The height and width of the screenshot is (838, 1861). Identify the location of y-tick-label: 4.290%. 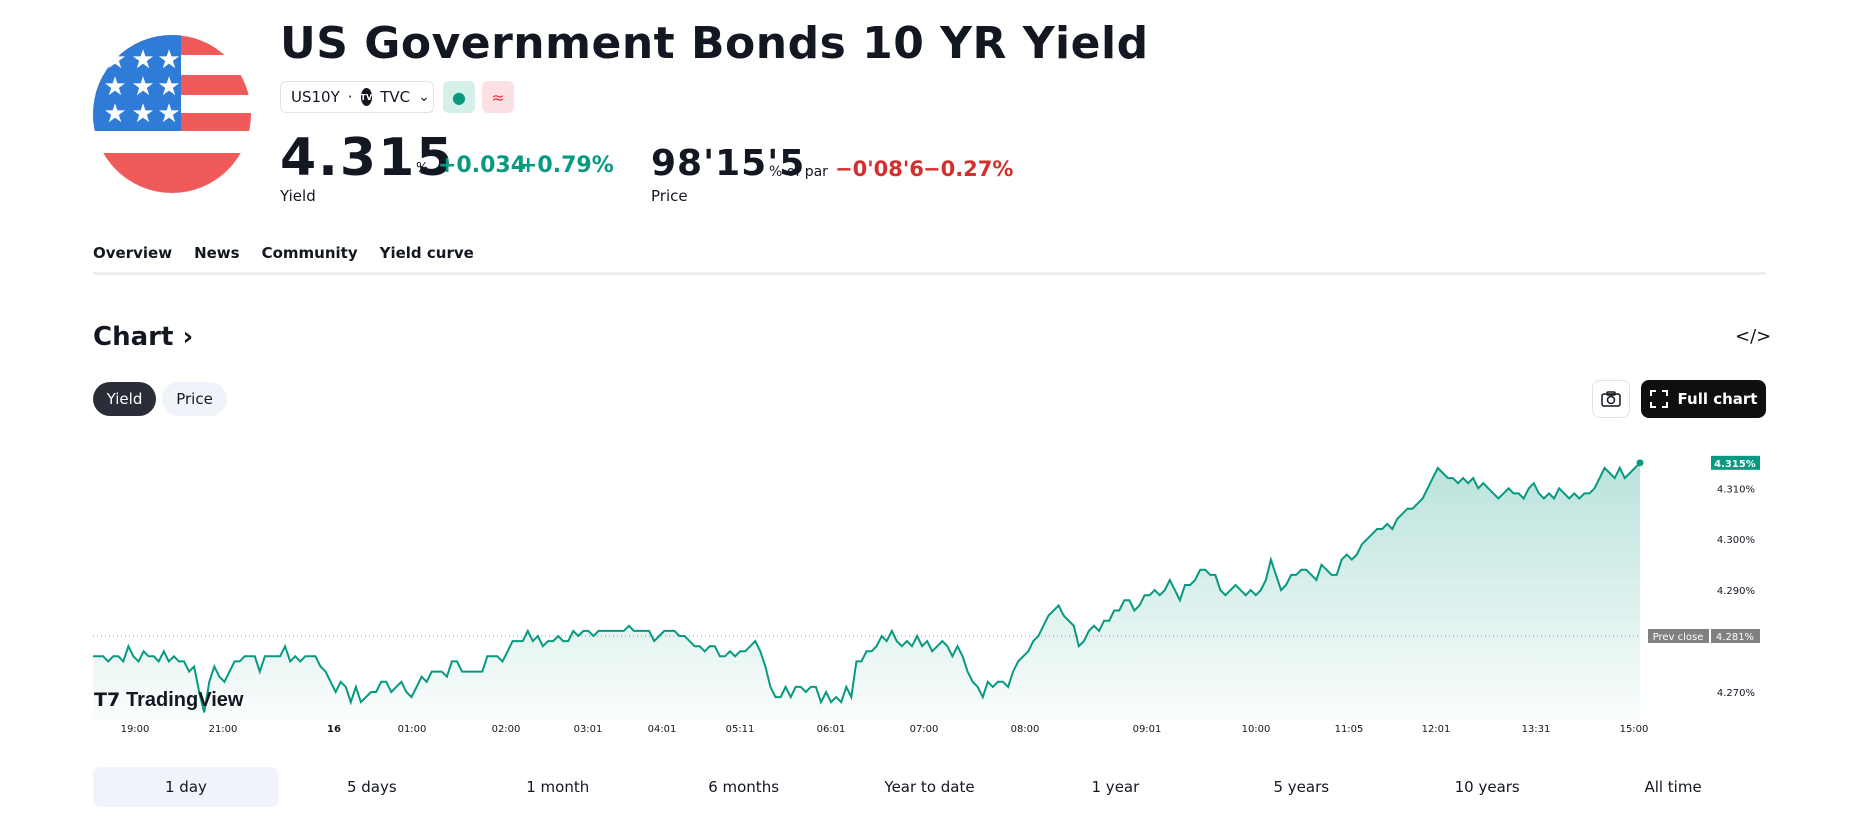
(1736, 591).